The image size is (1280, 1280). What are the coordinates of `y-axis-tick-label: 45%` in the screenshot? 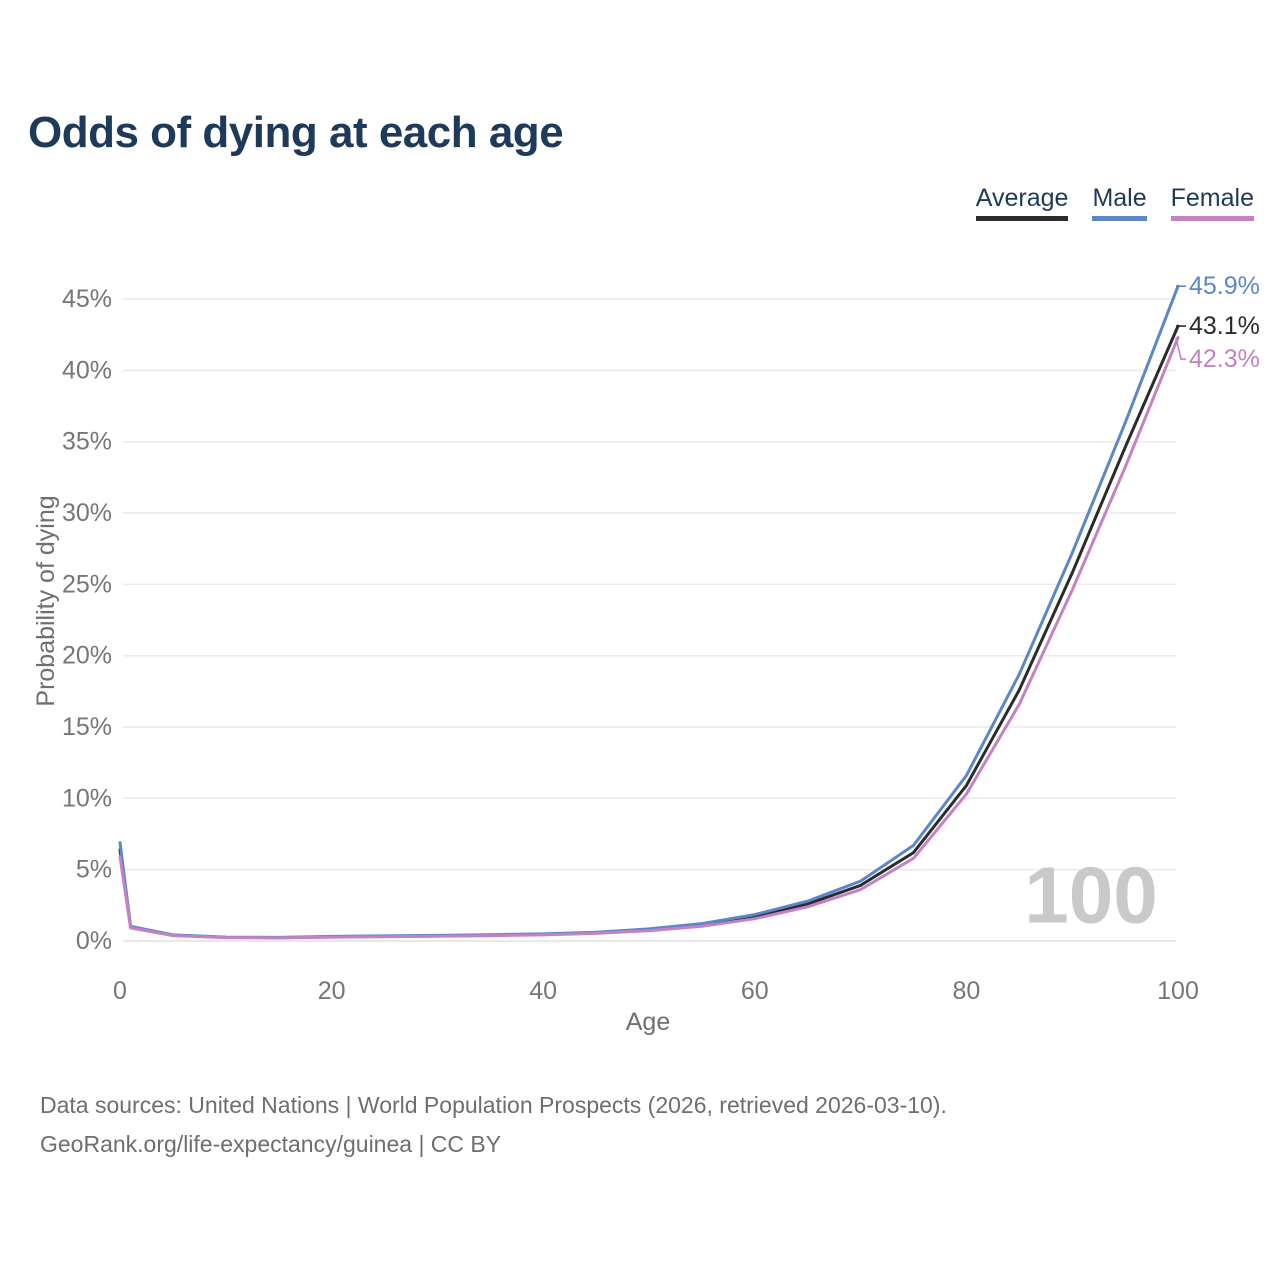 It's located at (87, 299).